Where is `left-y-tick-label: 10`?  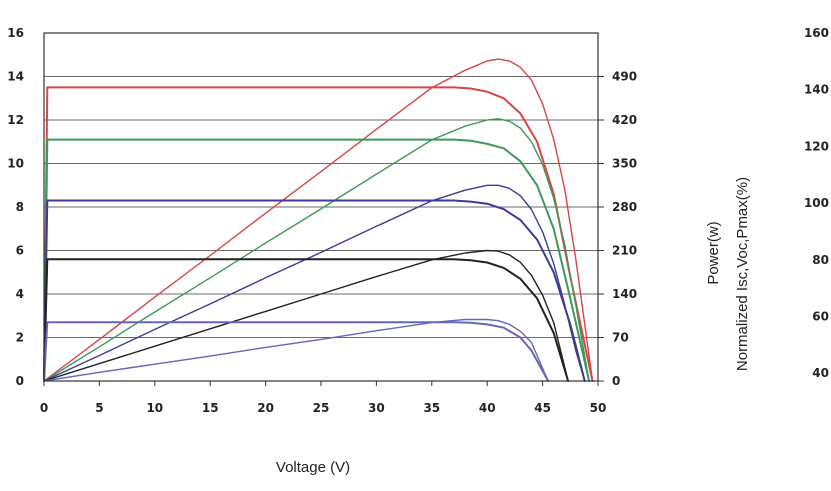 left-y-tick-label: 10 is located at coordinates (15, 164).